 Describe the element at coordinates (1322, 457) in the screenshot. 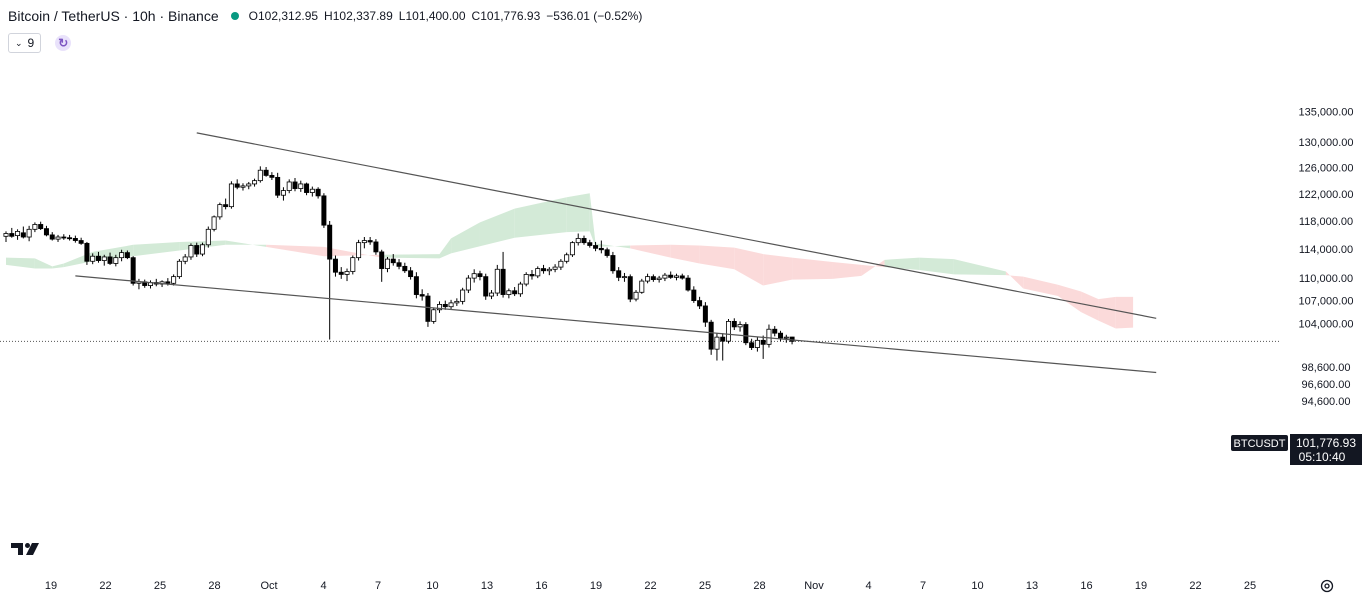

I see `price-tag-countdown: 05:10:40` at that location.